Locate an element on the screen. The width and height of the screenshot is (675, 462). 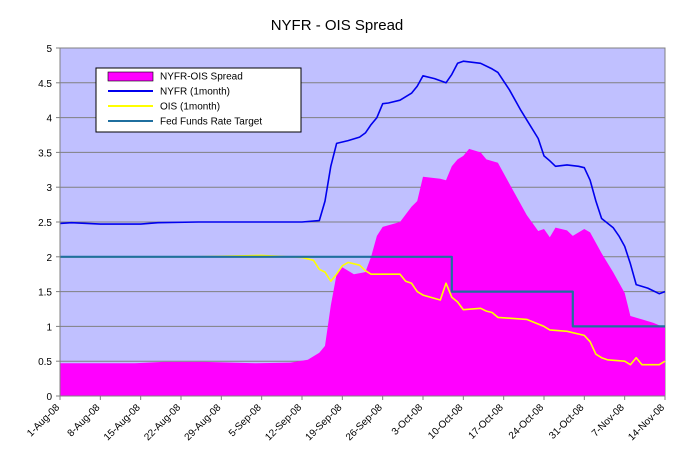
x-tick-label: 26-Sep-08 is located at coordinates (364, 422).